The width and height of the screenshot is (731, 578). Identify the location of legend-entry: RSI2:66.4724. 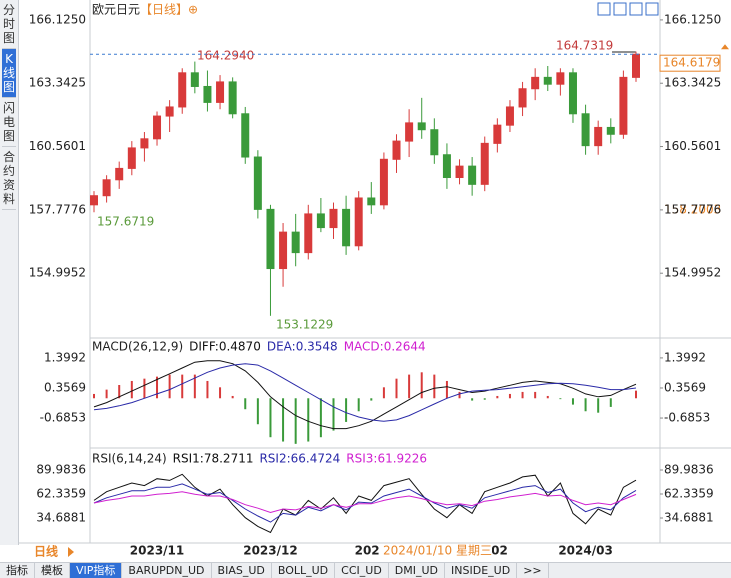
(299, 459).